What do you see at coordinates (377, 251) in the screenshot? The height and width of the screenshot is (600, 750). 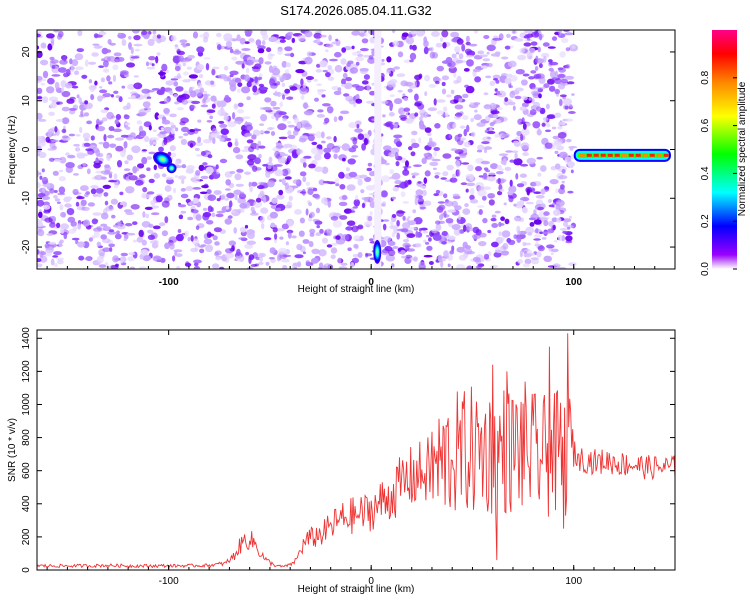 I see `low-blob-at-3-km` at bounding box center [377, 251].